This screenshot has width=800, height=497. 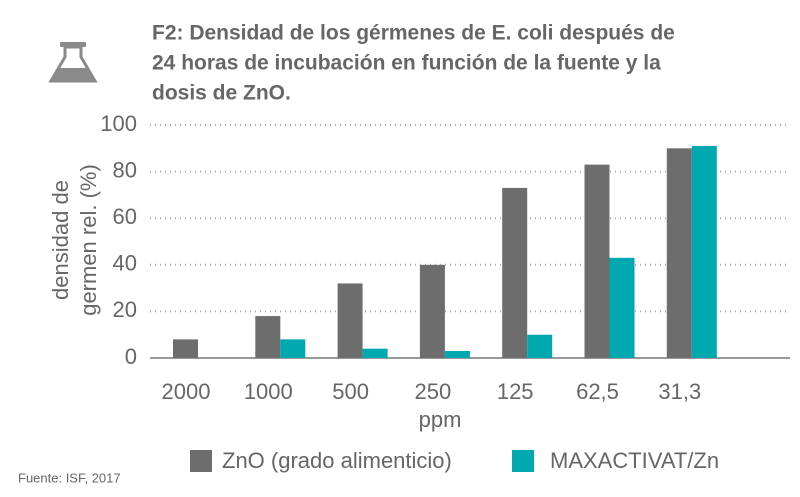 What do you see at coordinates (433, 391) in the screenshot?
I see `x-tick-label: 250` at bounding box center [433, 391].